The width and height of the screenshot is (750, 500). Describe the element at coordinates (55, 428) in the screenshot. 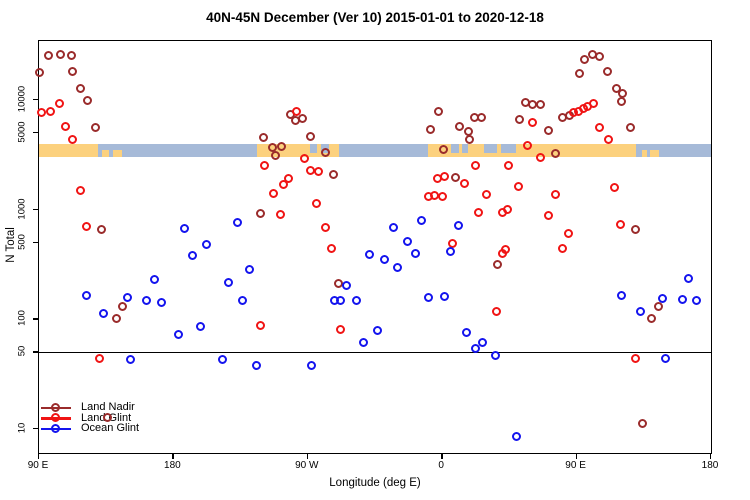

I see `legend-marker-ocean-glint` at that location.